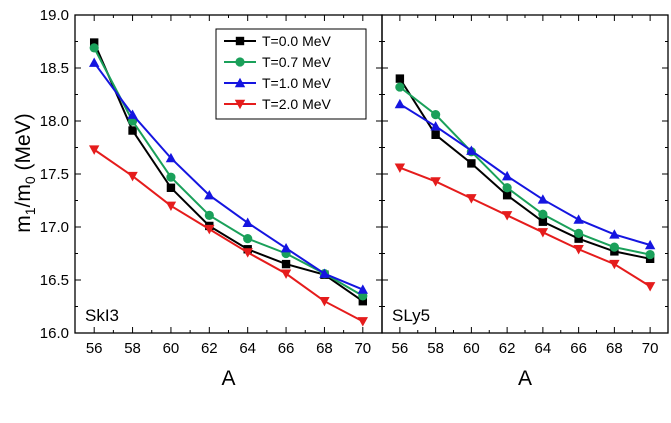 Image resolution: width=671 pixels, height=423 pixels. What do you see at coordinates (291, 74) in the screenshot?
I see `legend: T=0.0 MeV T=0.7 MeV T=1.0 MeV T=2.0 MeV` at bounding box center [291, 74].